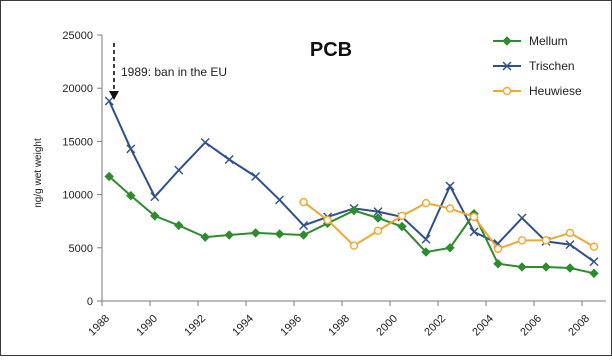  Describe the element at coordinates (77, 36) in the screenshot. I see `y-tick-label: 25000` at that location.